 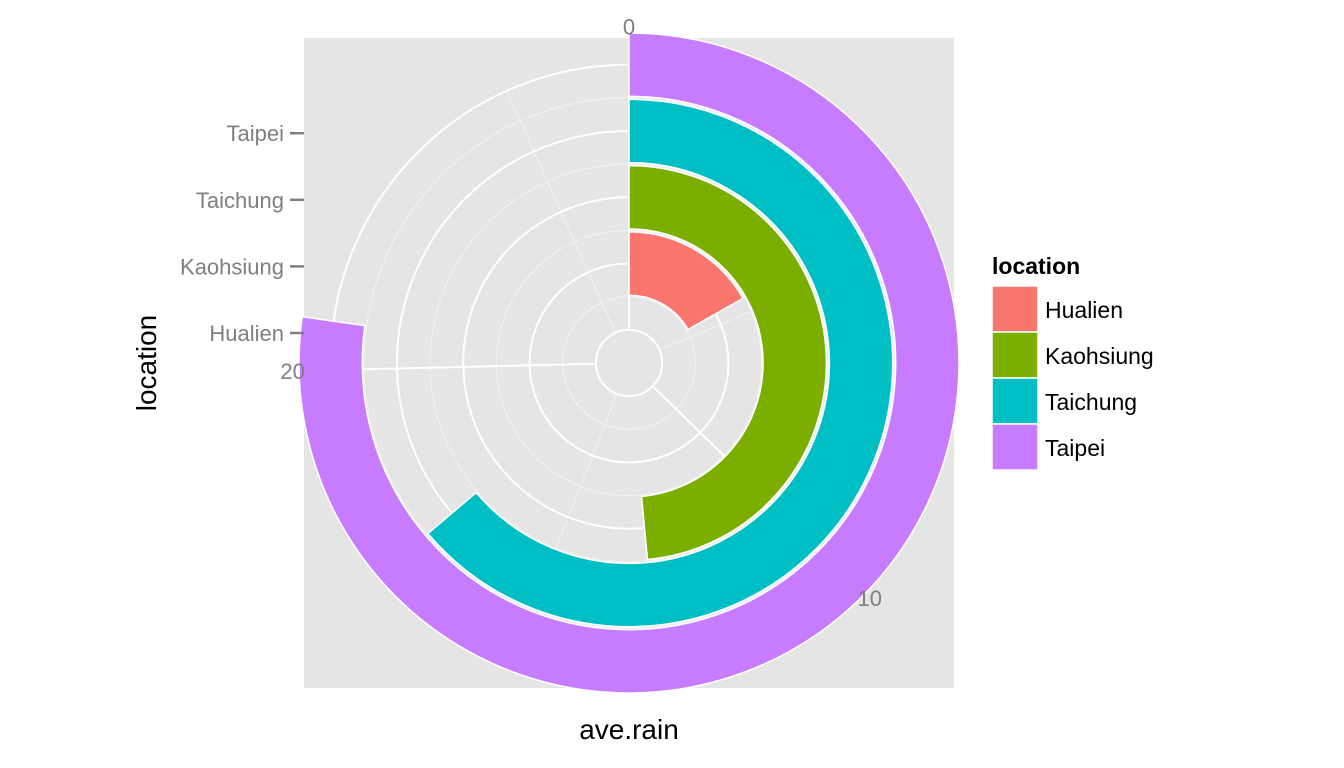 I want to click on bar-kaohsiung, so click(x=728, y=362).